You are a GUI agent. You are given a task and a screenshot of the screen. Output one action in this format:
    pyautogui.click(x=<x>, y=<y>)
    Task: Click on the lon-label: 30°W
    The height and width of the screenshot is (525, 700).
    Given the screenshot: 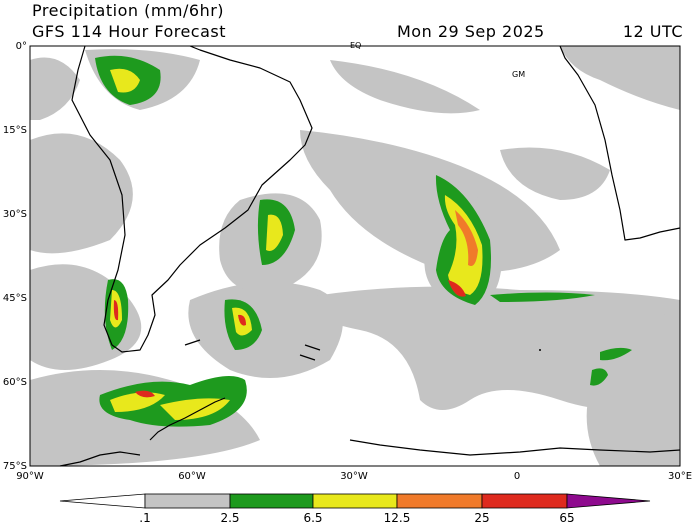 What is the action you would take?
    pyautogui.click(x=354, y=476)
    